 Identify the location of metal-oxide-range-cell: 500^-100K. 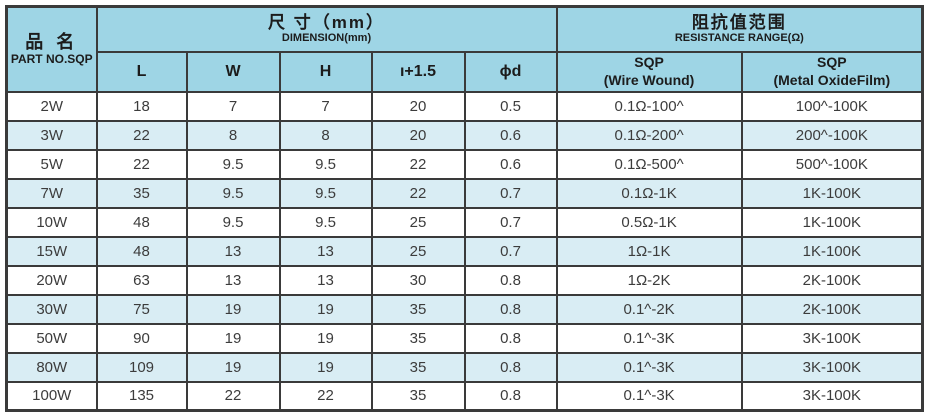
(832, 164).